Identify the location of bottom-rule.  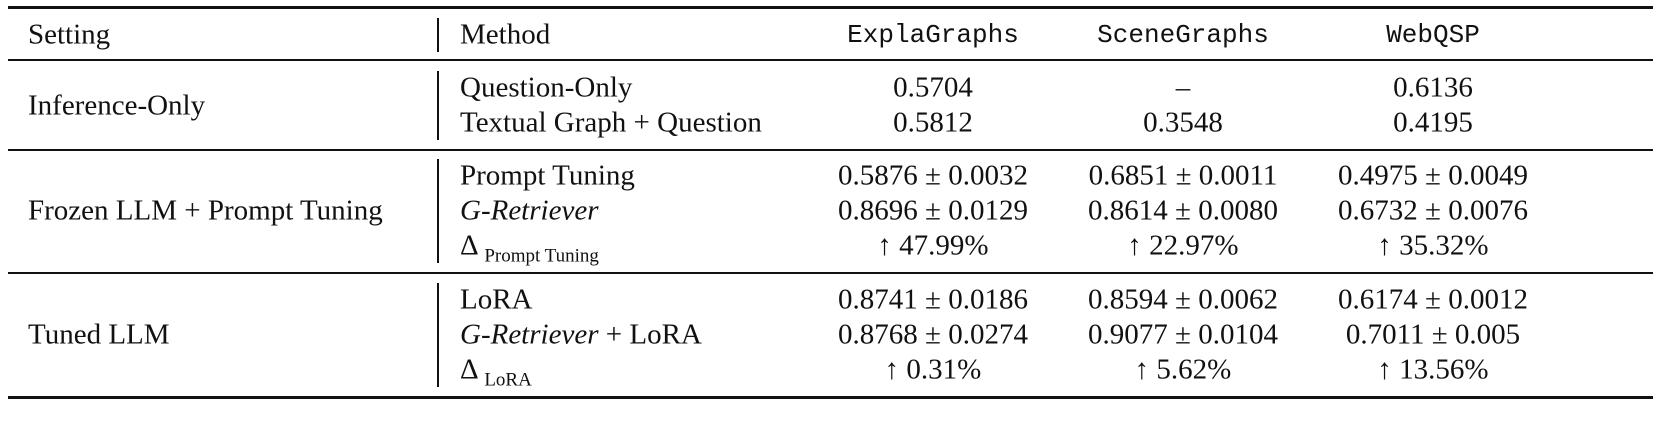
(830, 397).